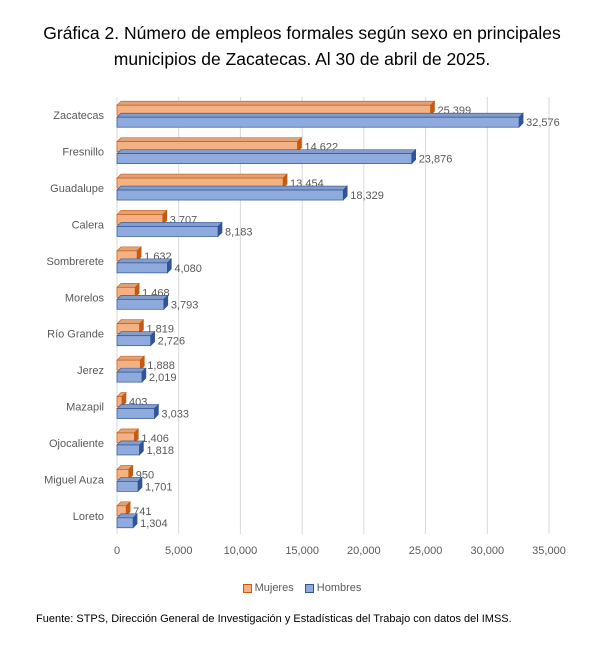 The width and height of the screenshot is (604, 646). Describe the element at coordinates (159, 487) in the screenshot. I see `data-label: 1,701` at that location.